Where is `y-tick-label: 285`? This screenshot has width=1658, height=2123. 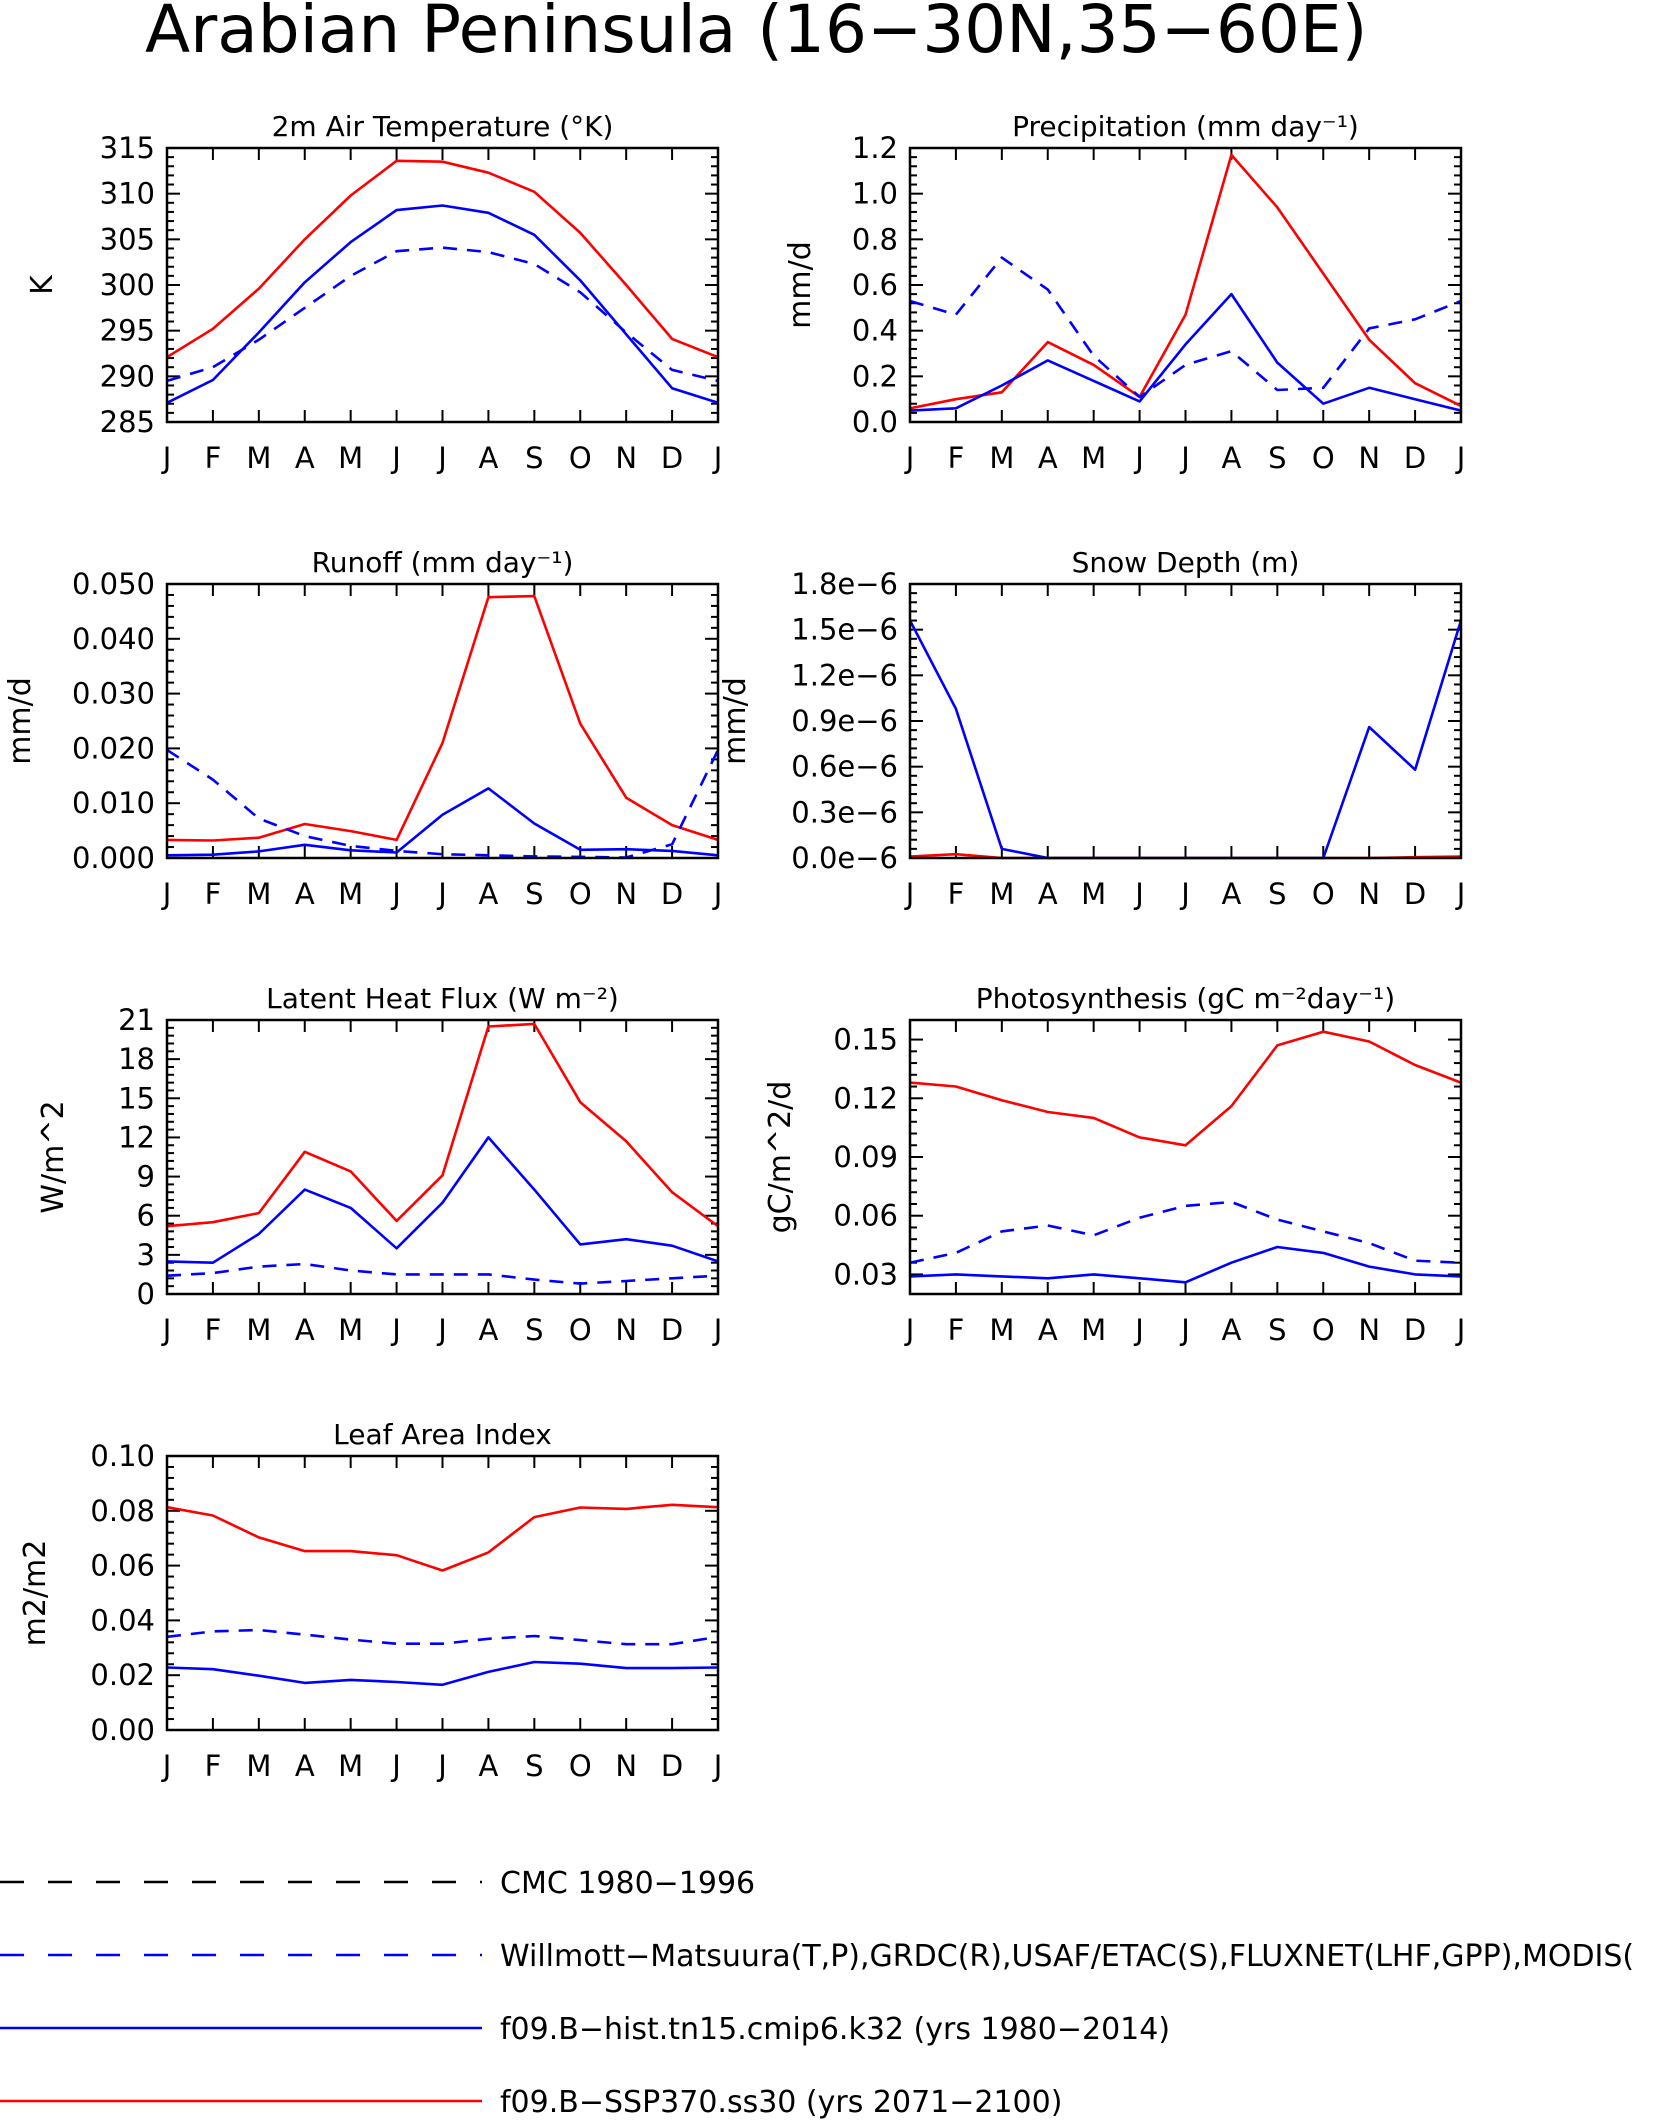 y-tick-label: 285 is located at coordinates (127, 422).